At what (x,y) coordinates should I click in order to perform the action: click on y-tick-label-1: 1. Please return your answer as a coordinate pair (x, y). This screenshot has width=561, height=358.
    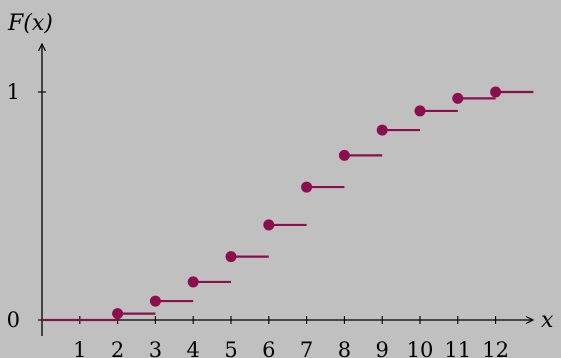
    Looking at the image, I should click on (13, 92).